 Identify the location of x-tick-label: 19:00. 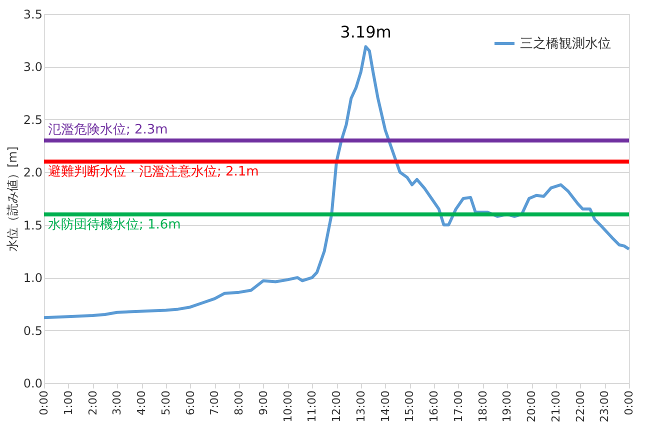
(507, 406).